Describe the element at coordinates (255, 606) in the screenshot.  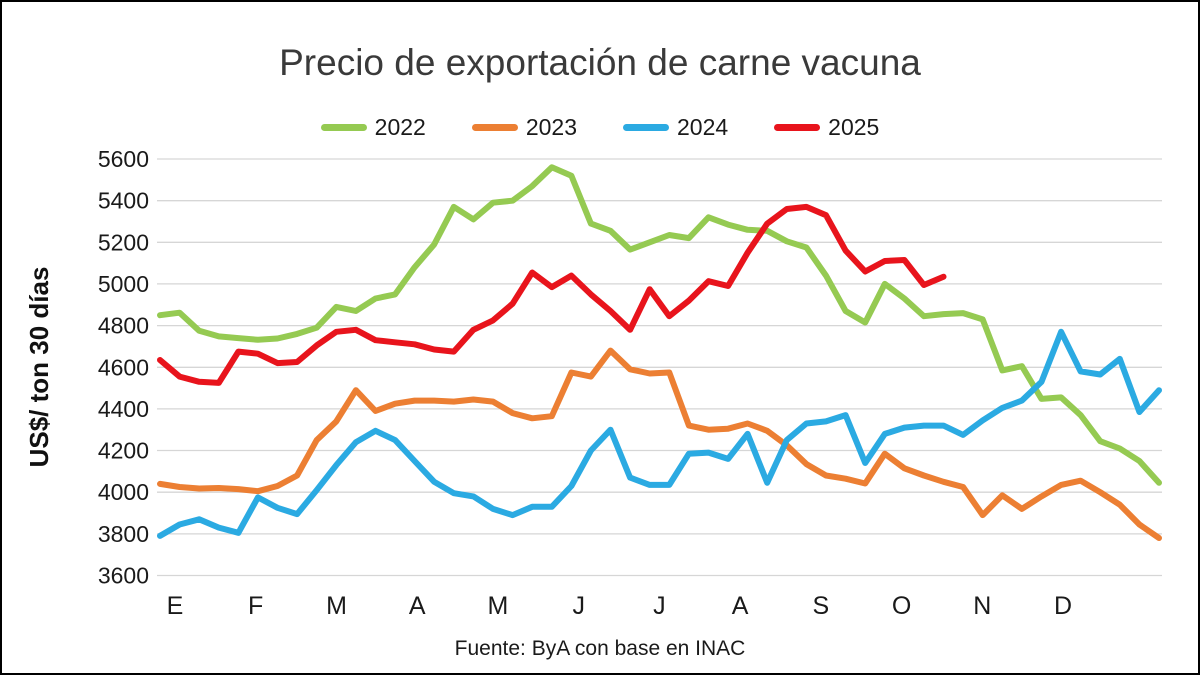
I see `x-tick-label: F` at that location.